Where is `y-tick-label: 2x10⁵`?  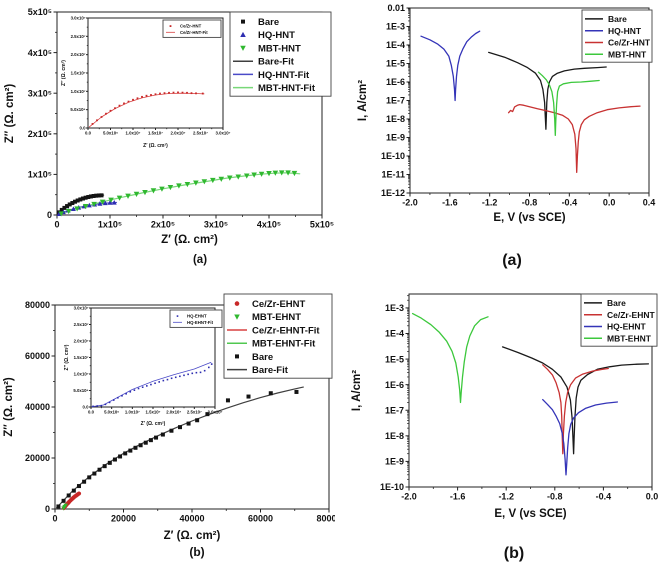
y-tick-label: 2x10⁵ is located at coordinates (40, 134).